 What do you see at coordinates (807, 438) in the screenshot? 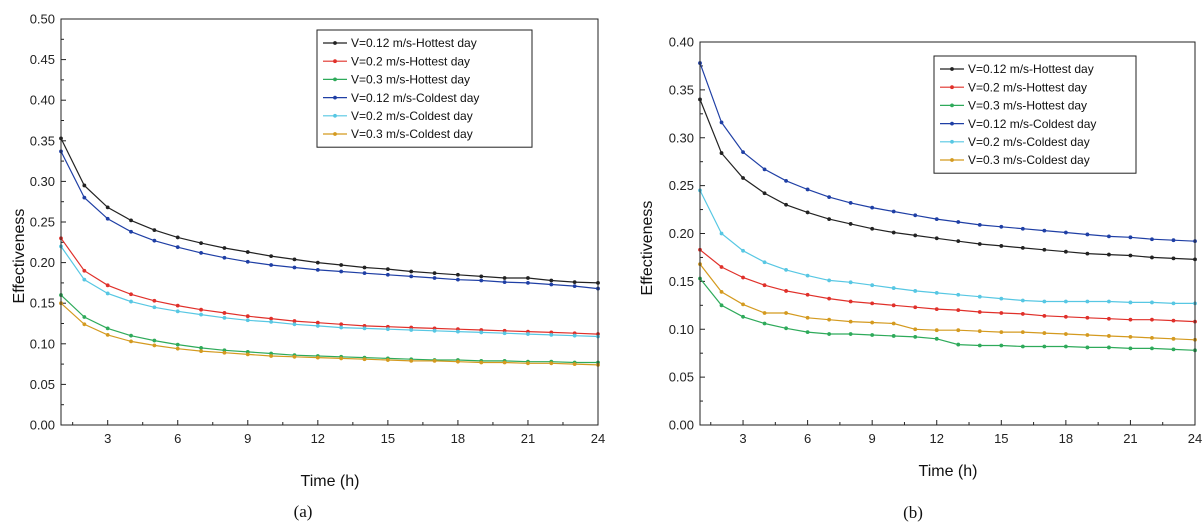
I see `chart-b-xtick-label: 6` at bounding box center [807, 438].